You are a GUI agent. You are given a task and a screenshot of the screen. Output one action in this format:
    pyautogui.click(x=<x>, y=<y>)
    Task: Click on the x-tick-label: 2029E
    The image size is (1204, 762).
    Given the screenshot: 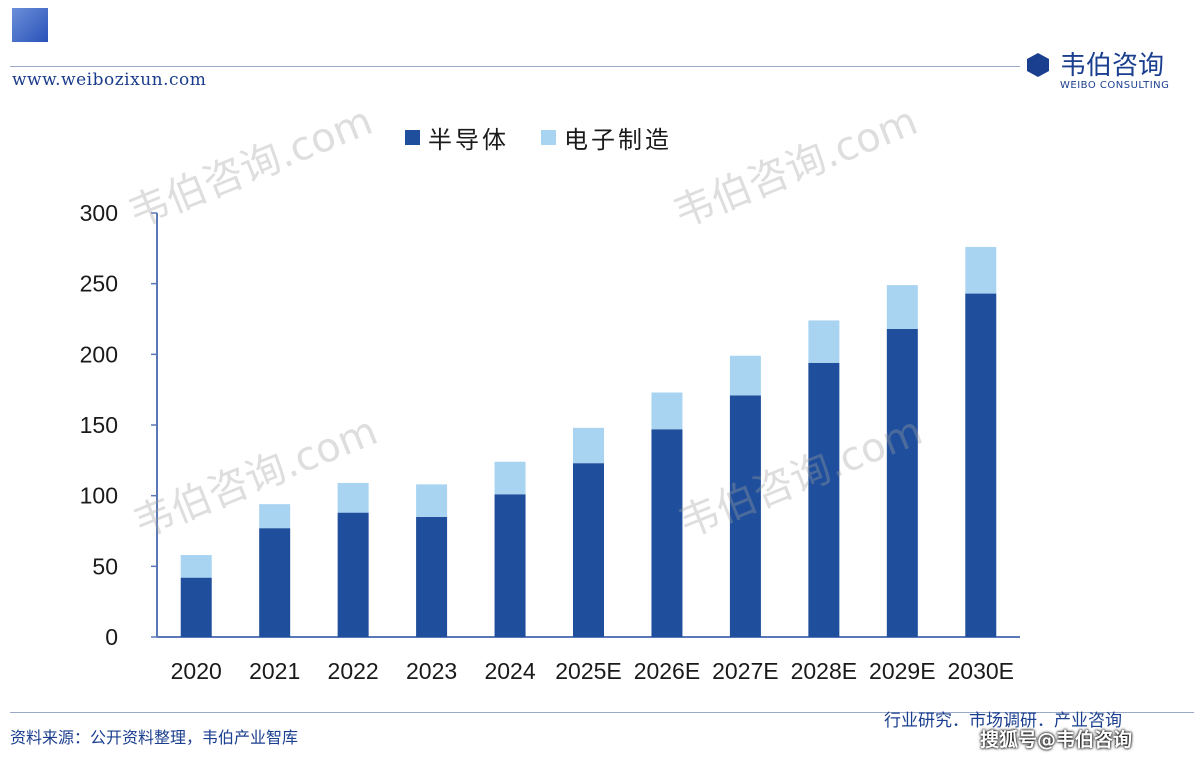 What is the action you would take?
    pyautogui.click(x=902, y=671)
    